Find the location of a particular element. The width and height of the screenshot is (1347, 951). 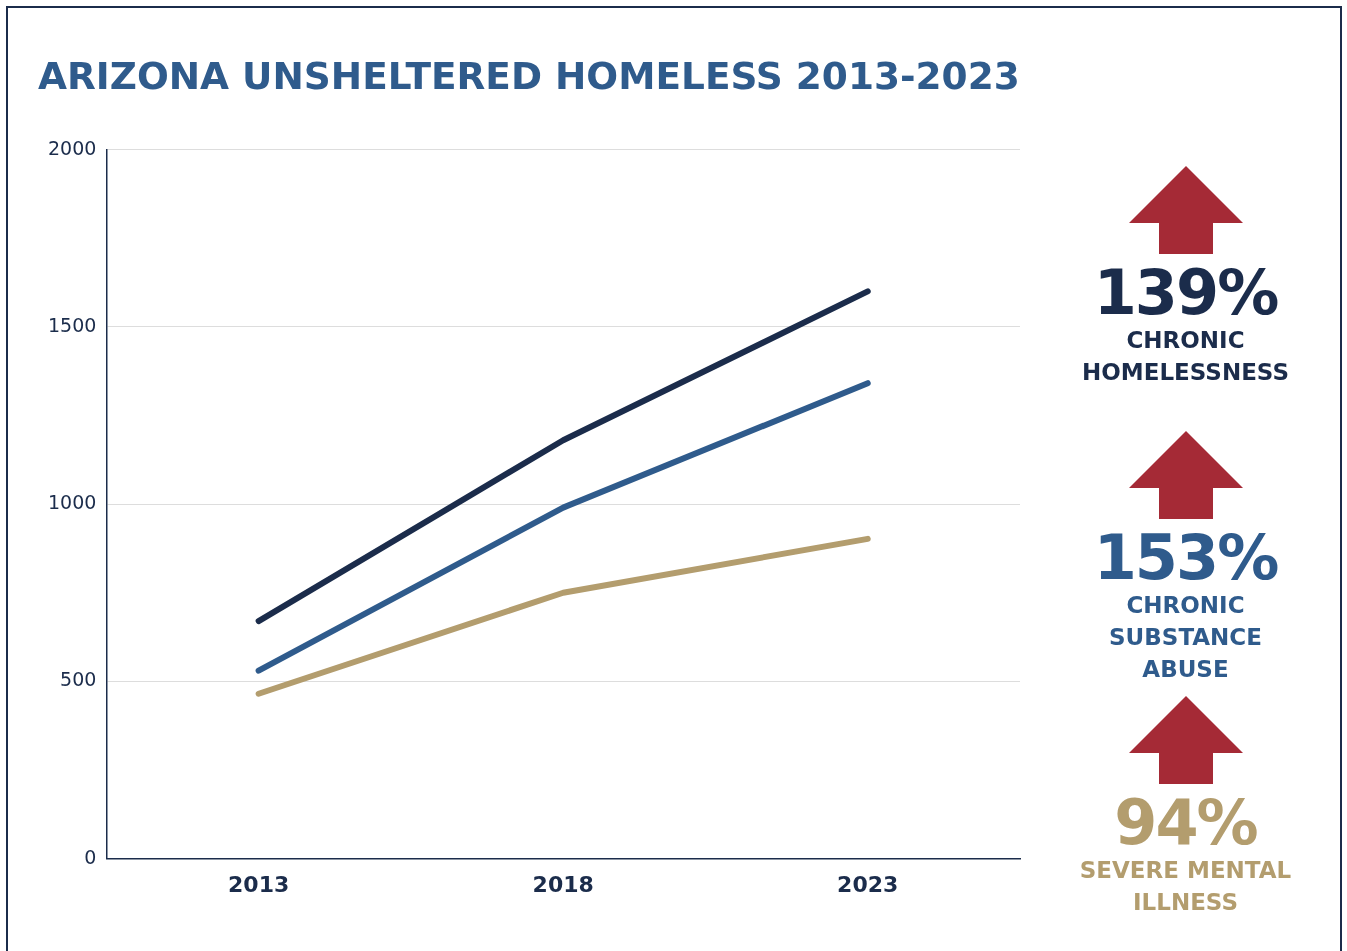

text: SEVERE MENTAL ILLNESS is located at coordinates (1185, 886).